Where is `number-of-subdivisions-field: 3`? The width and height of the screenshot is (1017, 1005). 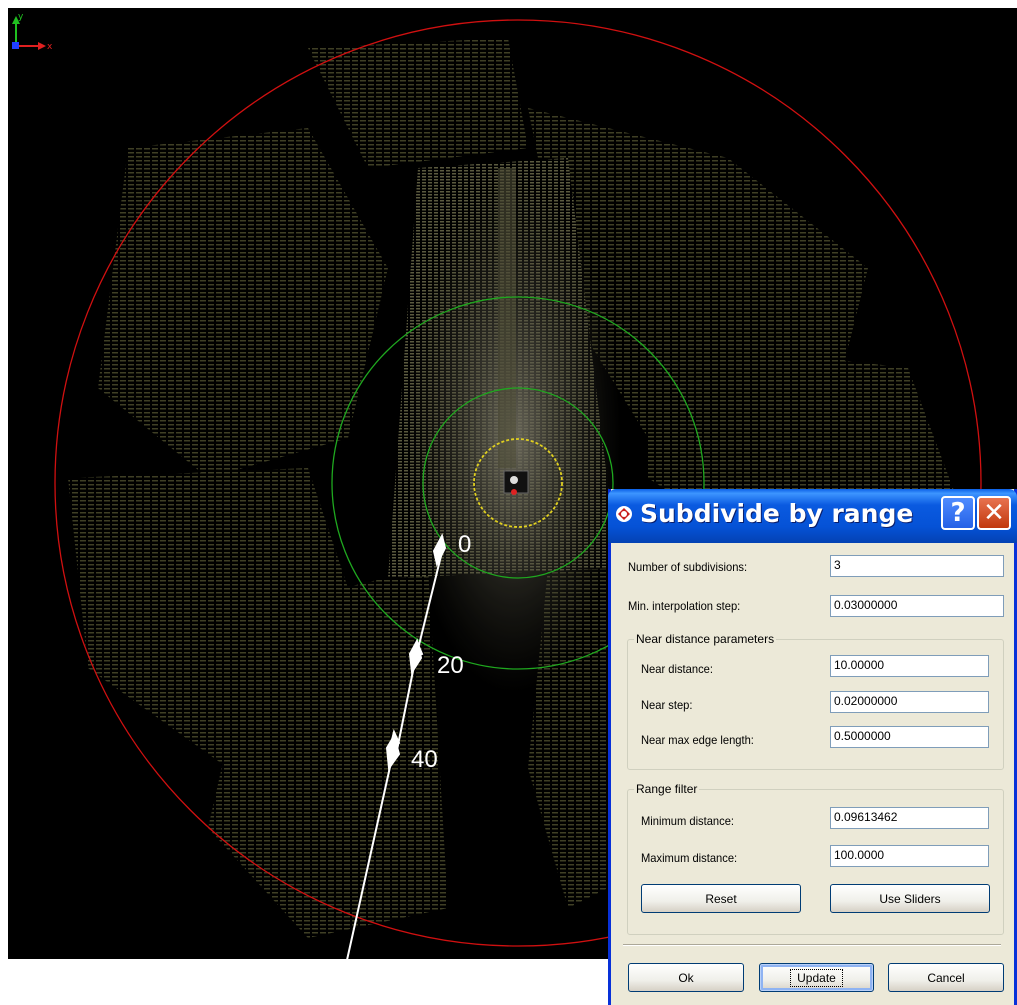
number-of-subdivisions-field: 3 is located at coordinates (917, 566).